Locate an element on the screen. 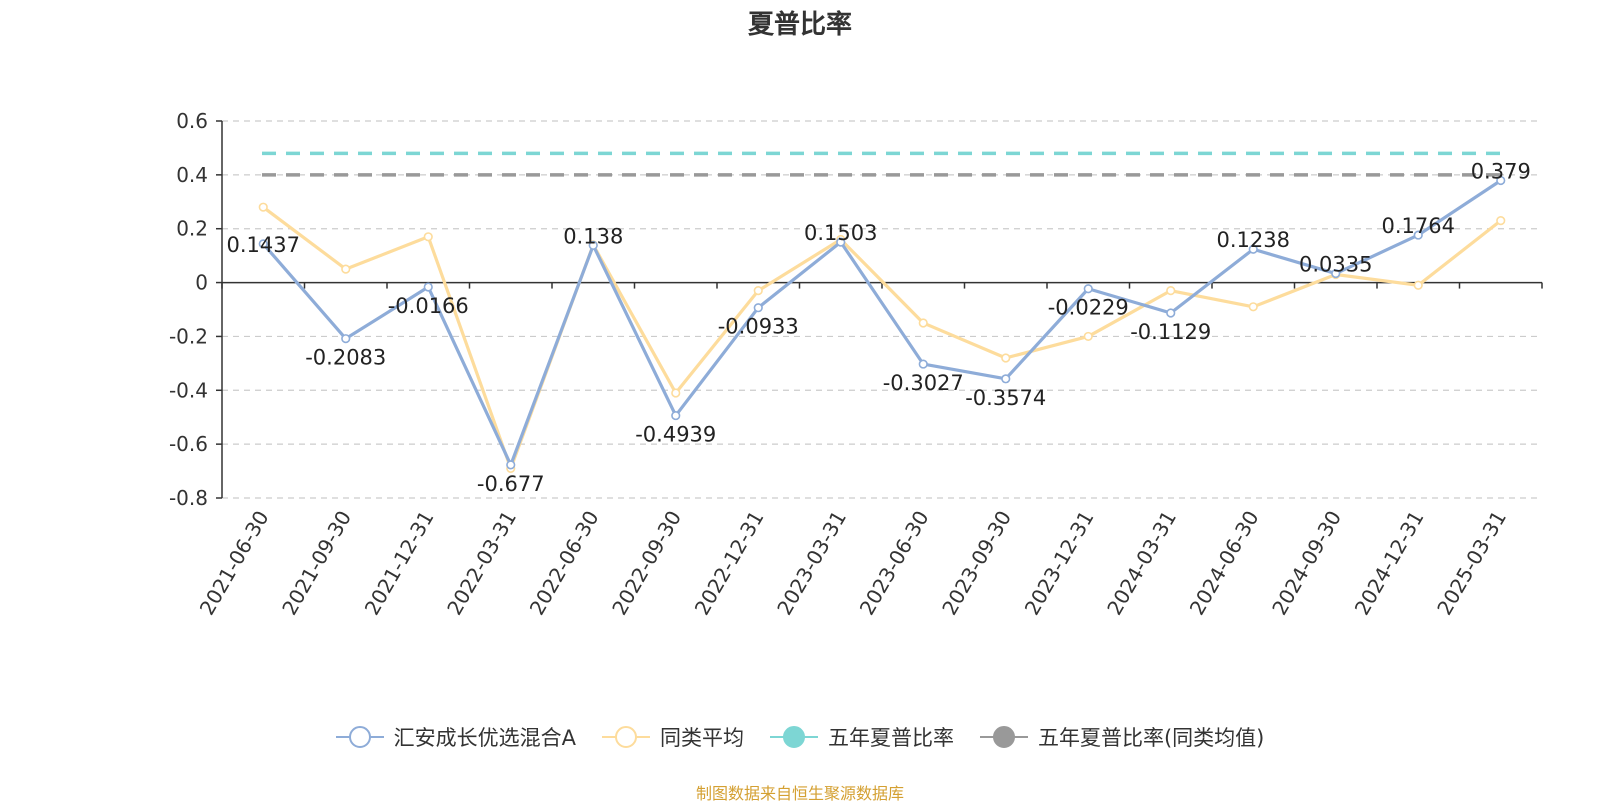 This screenshot has height=804, width=1600. x-tick-label: 2021-12-31 is located at coordinates (399, 563).